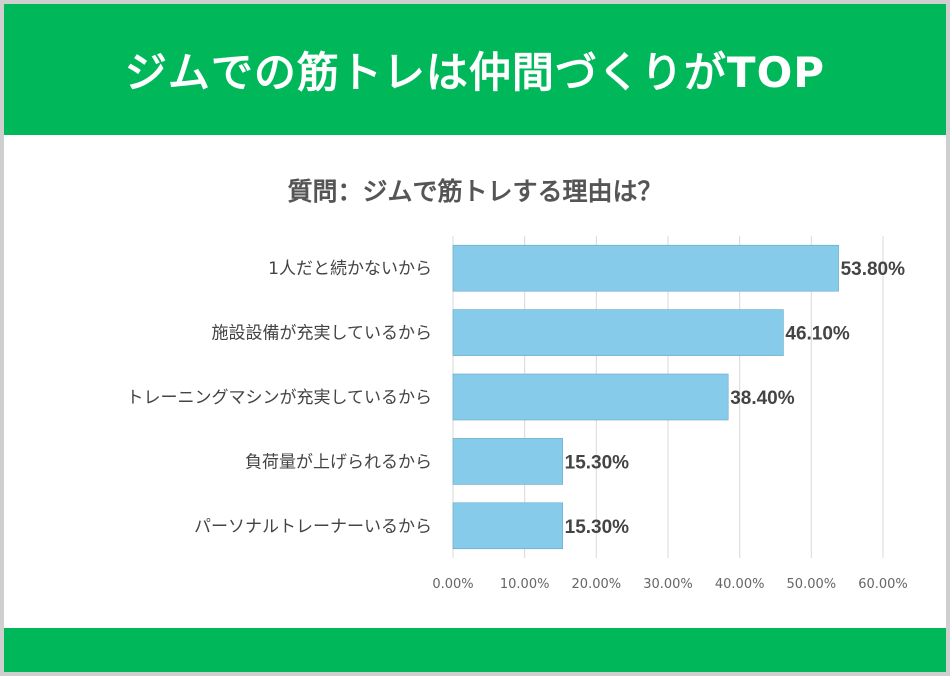 This screenshot has height=676, width=950. I want to click on x-tick-label: 40.00%, so click(740, 584).